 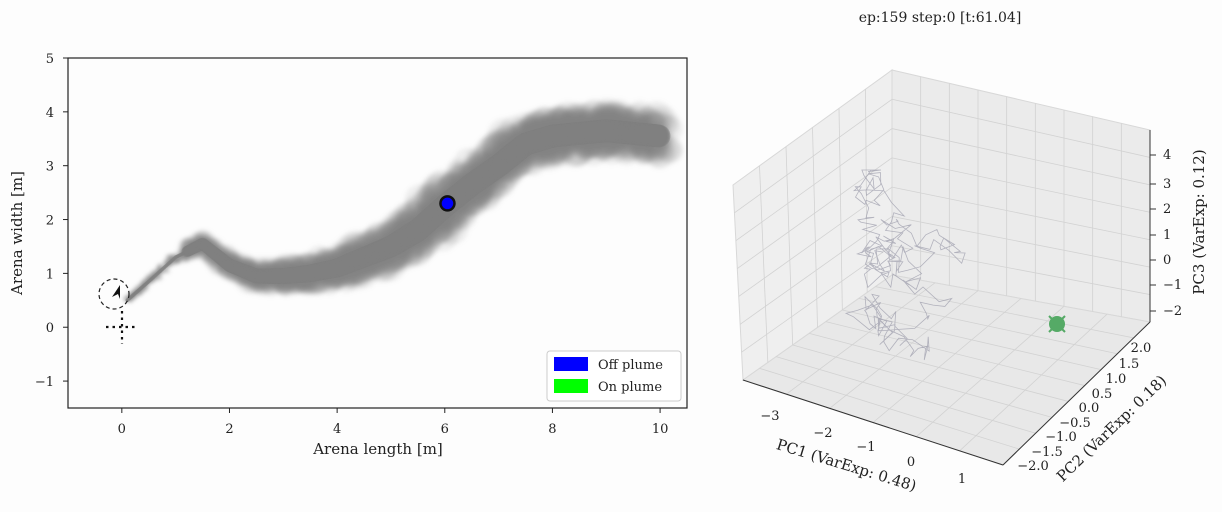 I want to click on y-tick-label: 4, so click(x=50, y=113).